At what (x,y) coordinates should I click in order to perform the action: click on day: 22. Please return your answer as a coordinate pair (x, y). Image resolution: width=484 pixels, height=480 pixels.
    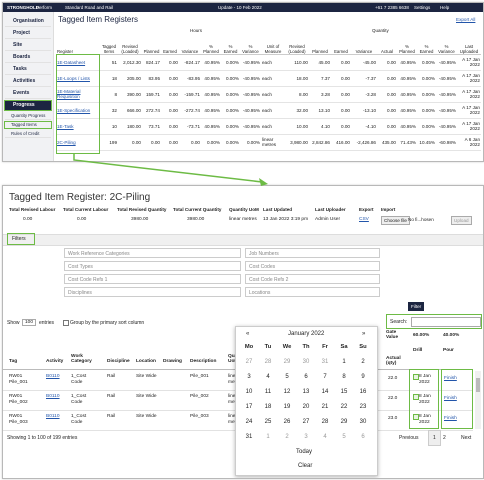
    Looking at the image, I should click on (344, 407).